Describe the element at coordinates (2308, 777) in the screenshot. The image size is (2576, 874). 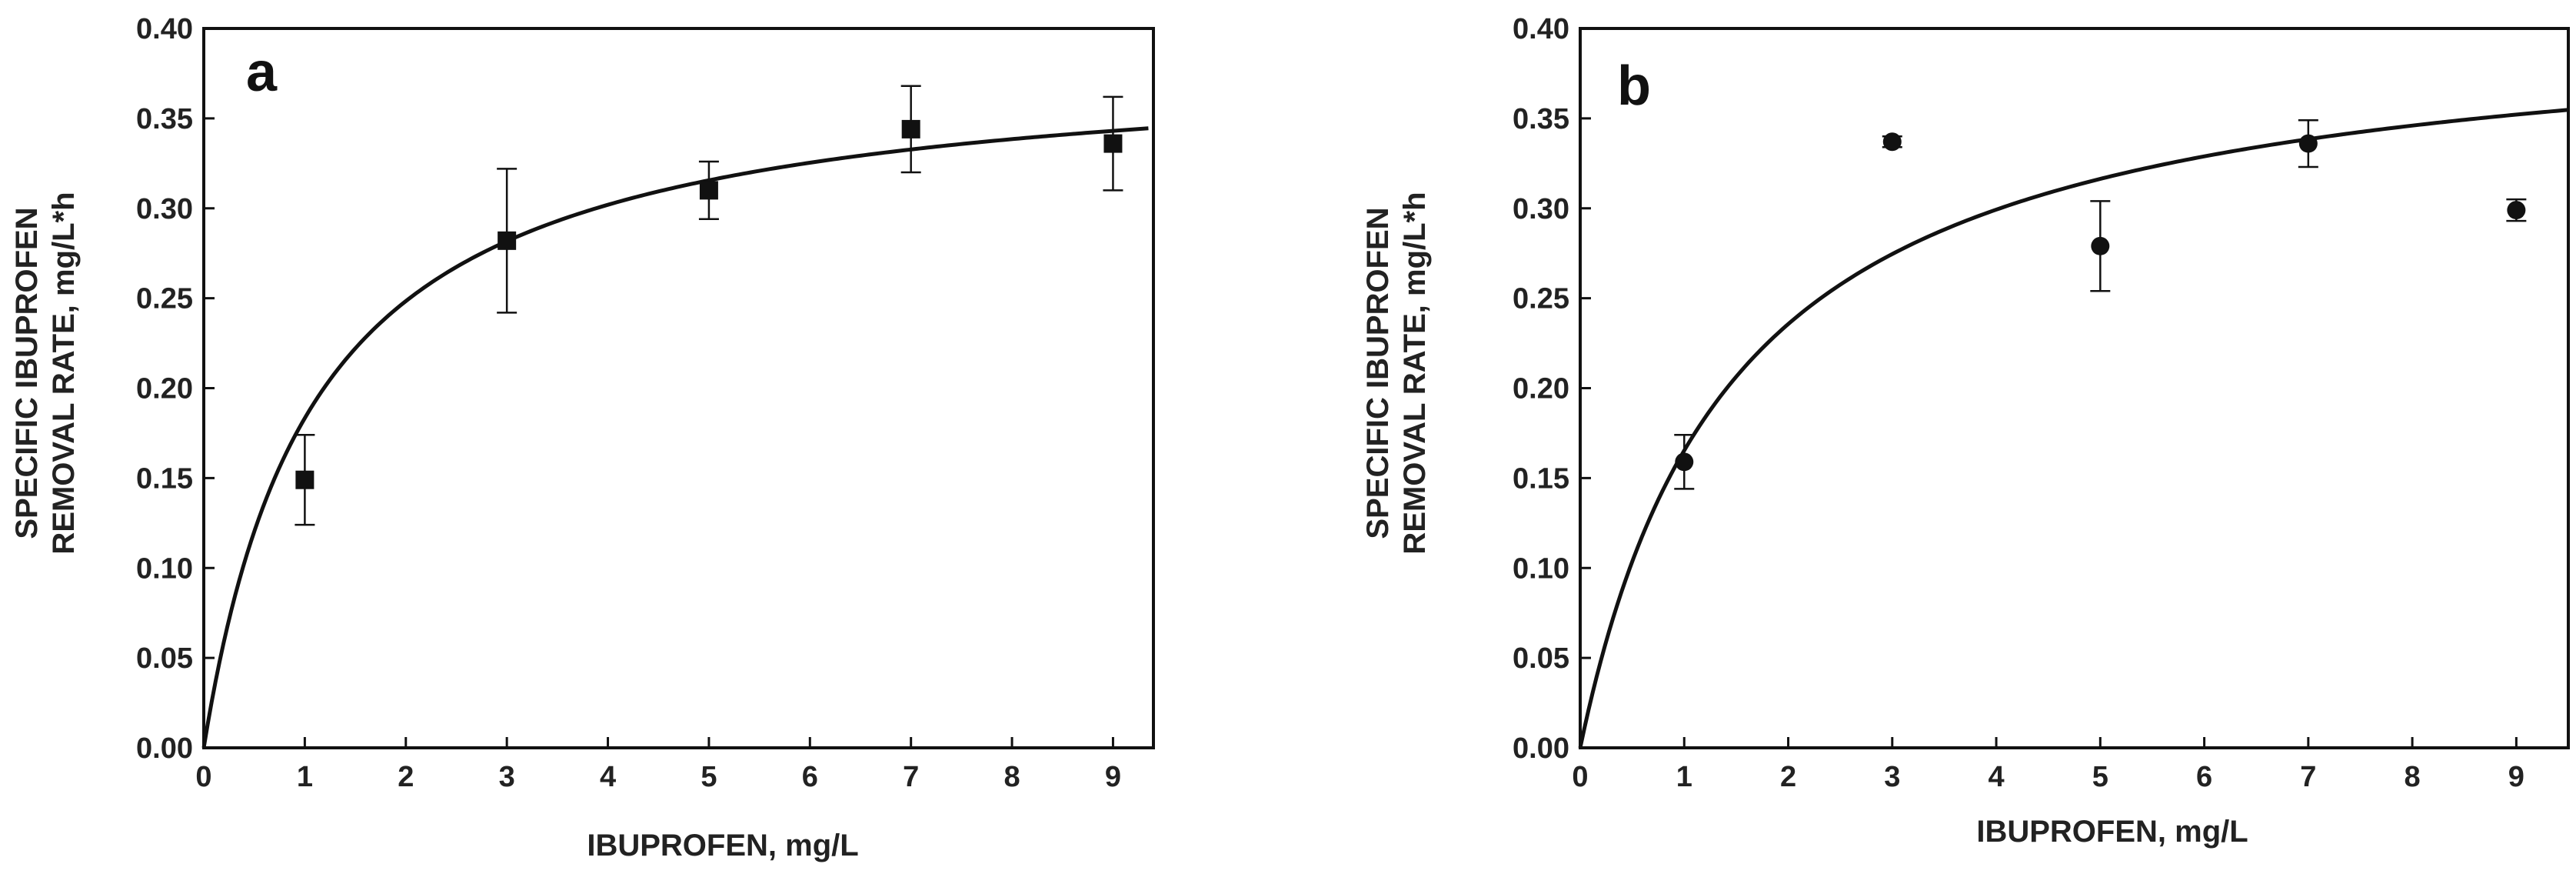
I see `x-tick-label-b: 7` at that location.